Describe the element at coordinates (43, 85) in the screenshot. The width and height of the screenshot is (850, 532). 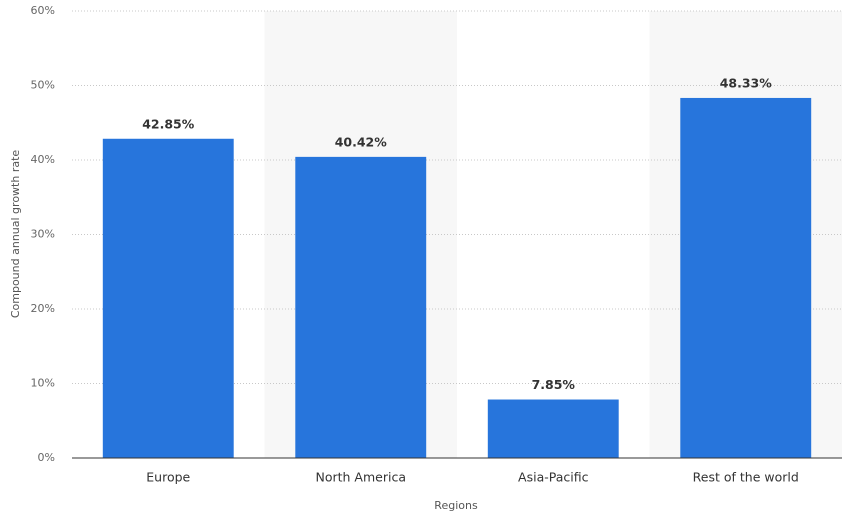
I see `y-tick-label: 50%` at that location.